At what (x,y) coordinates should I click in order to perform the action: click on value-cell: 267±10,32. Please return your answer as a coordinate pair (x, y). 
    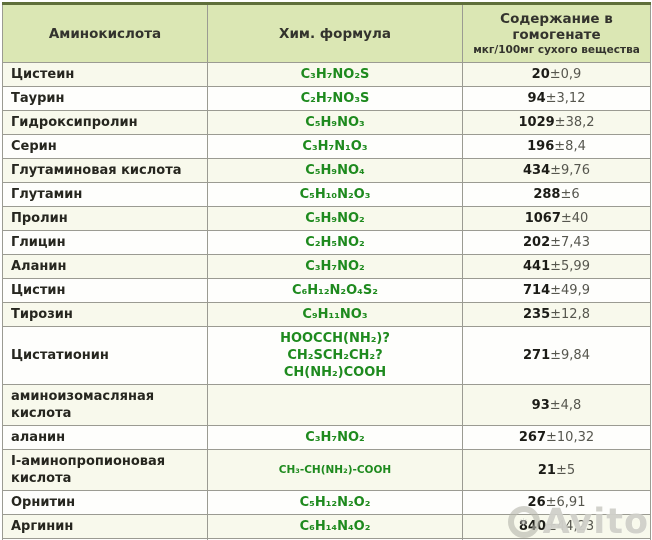
    Looking at the image, I should click on (556, 437).